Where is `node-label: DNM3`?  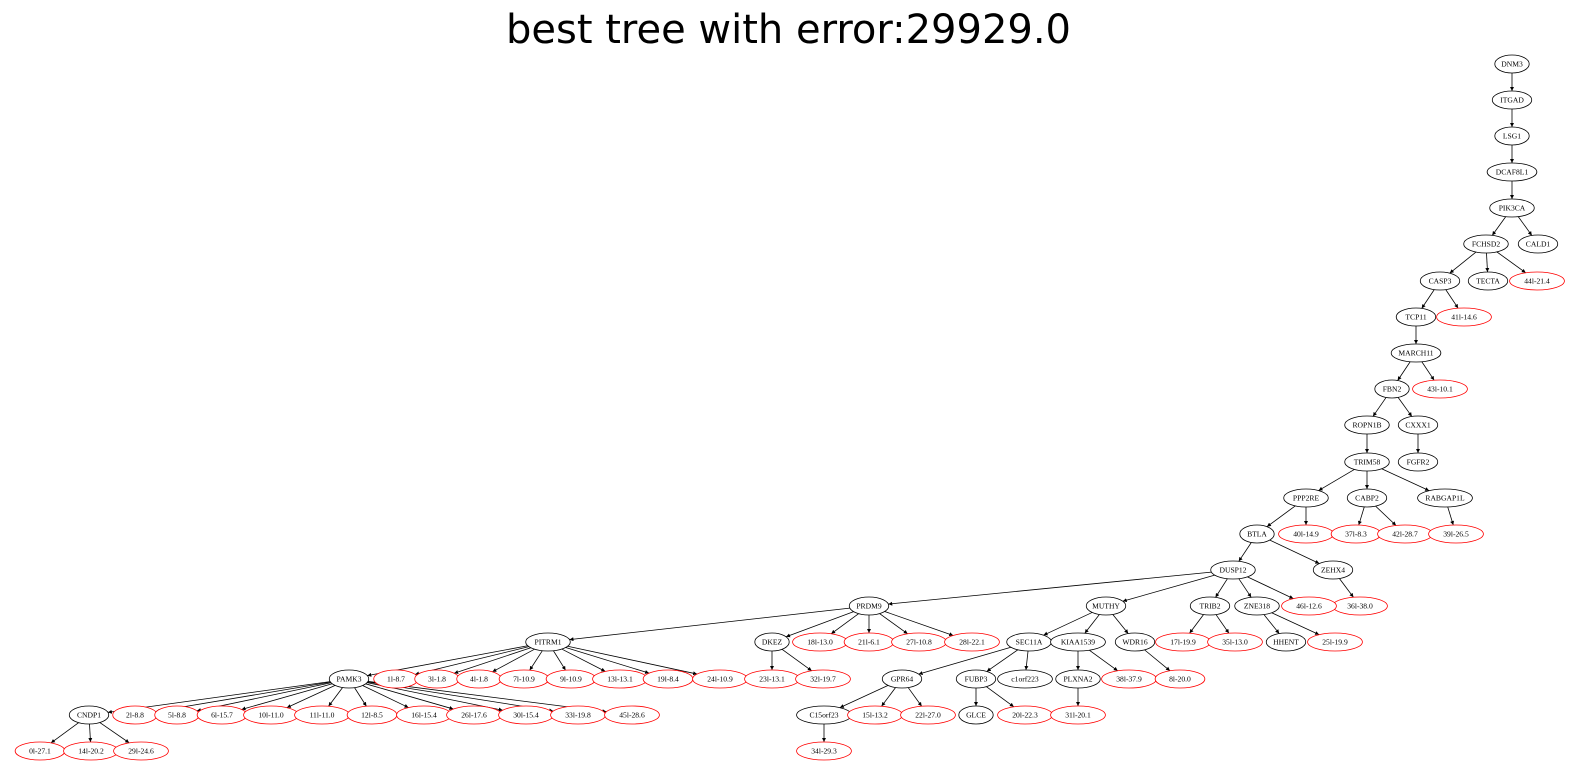
node-label: DNM3 is located at coordinates (1512, 64).